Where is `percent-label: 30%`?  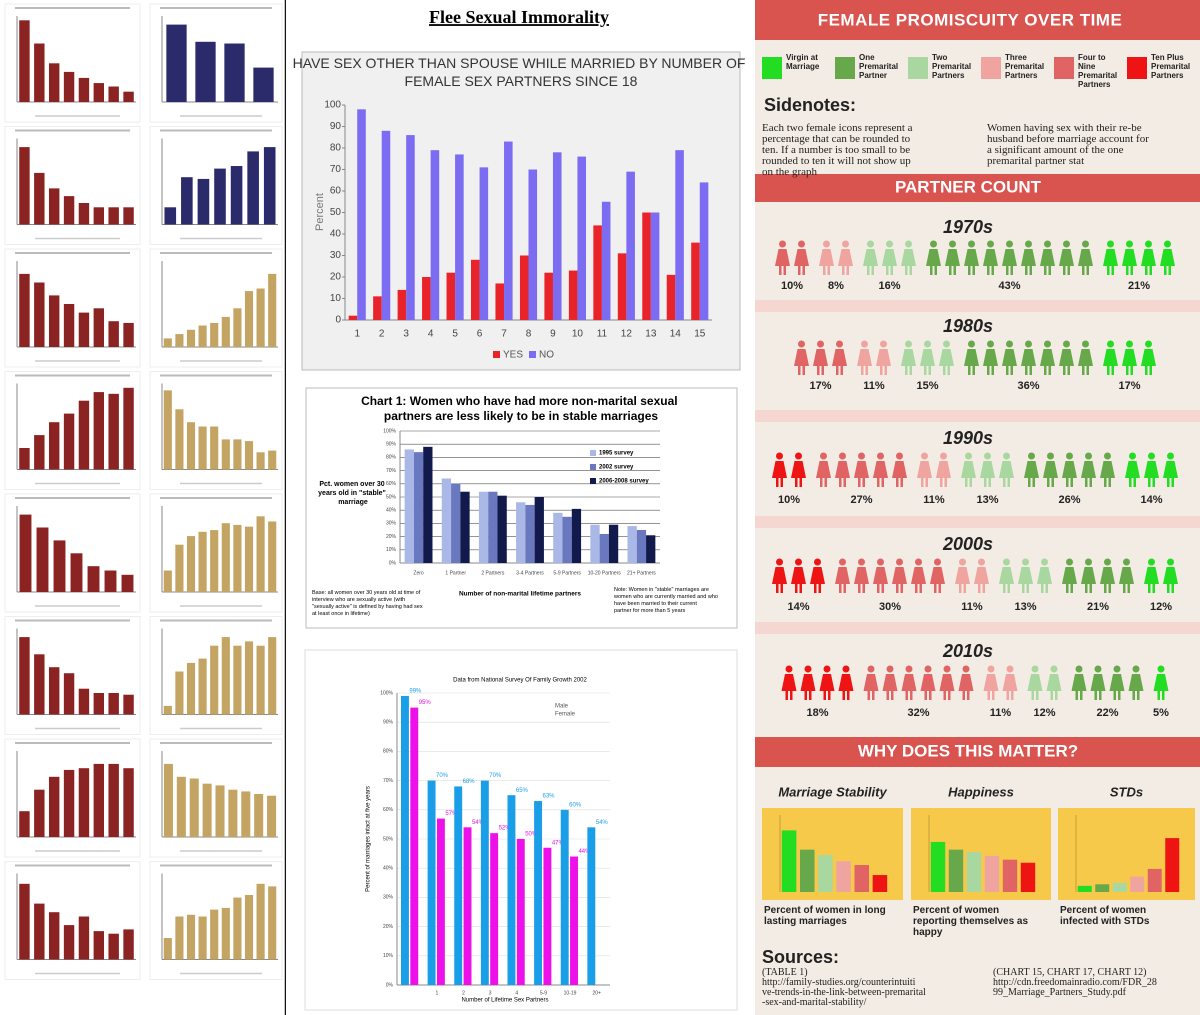 percent-label: 30% is located at coordinates (890, 607).